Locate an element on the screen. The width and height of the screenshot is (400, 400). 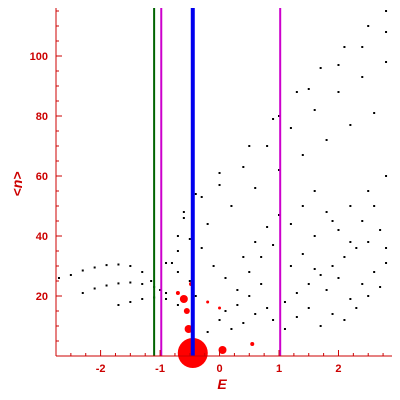
x-tick-label: 1 is located at coordinates (279, 369).